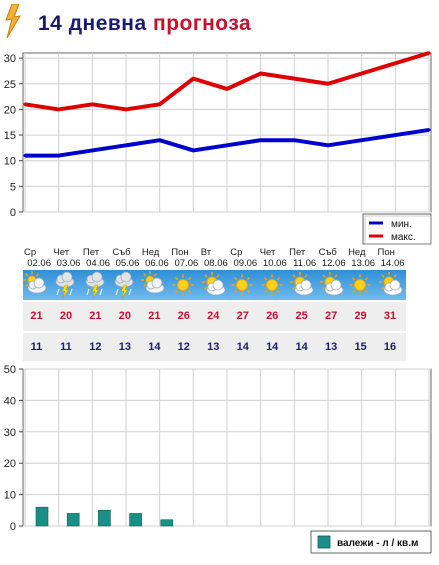 This screenshot has height=565, width=439. Describe the element at coordinates (98, 263) in the screenshot. I see `day-date: 04.06` at that location.